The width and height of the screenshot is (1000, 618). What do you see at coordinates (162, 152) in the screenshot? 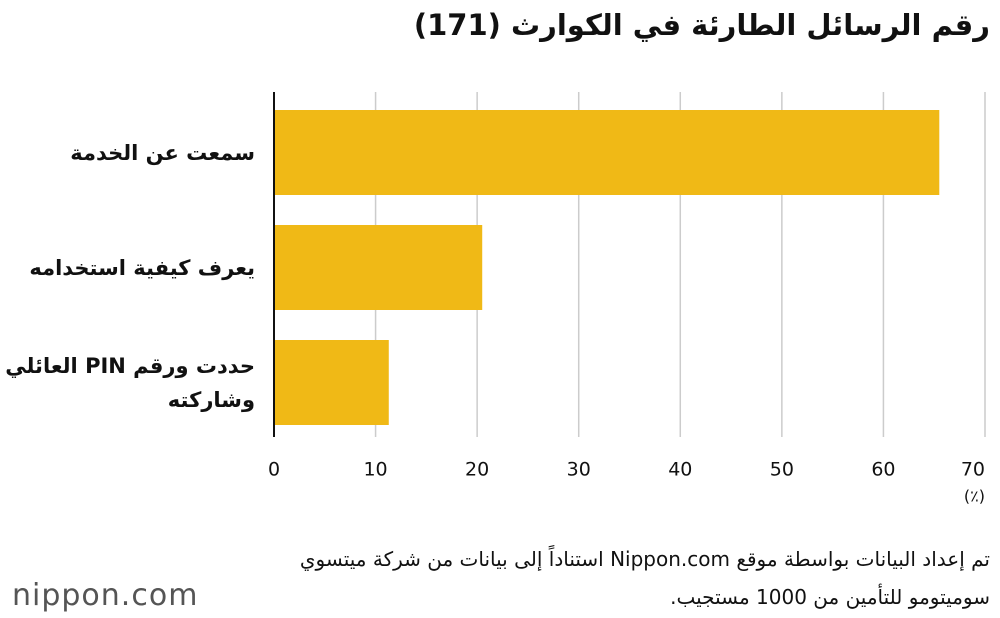
I see `category-label: سمعت عن الخدمة` at bounding box center [162, 152].